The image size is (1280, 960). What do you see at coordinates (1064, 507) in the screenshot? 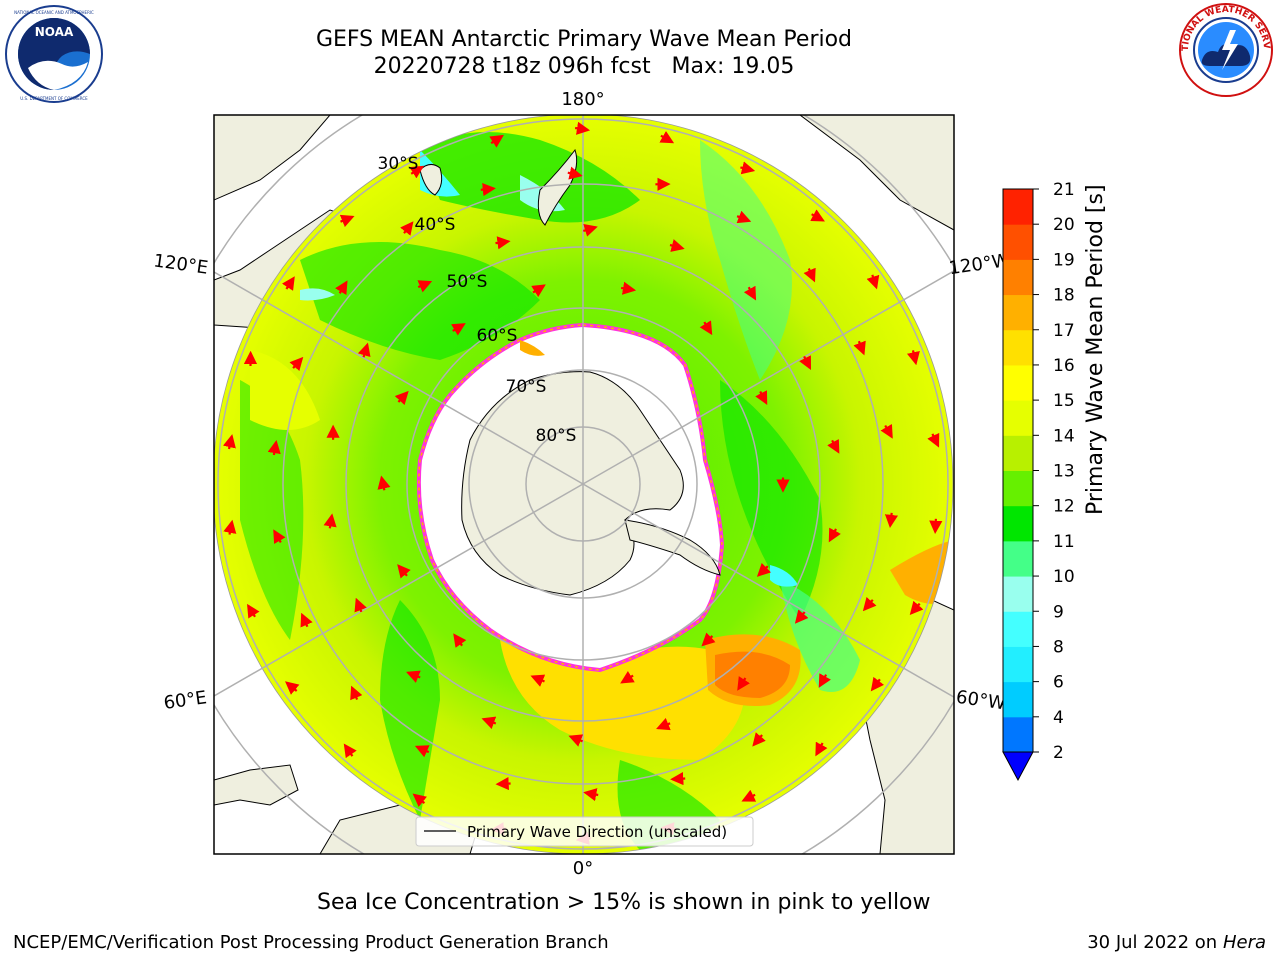
I see `colorbar-tick-label: 12` at bounding box center [1064, 507].